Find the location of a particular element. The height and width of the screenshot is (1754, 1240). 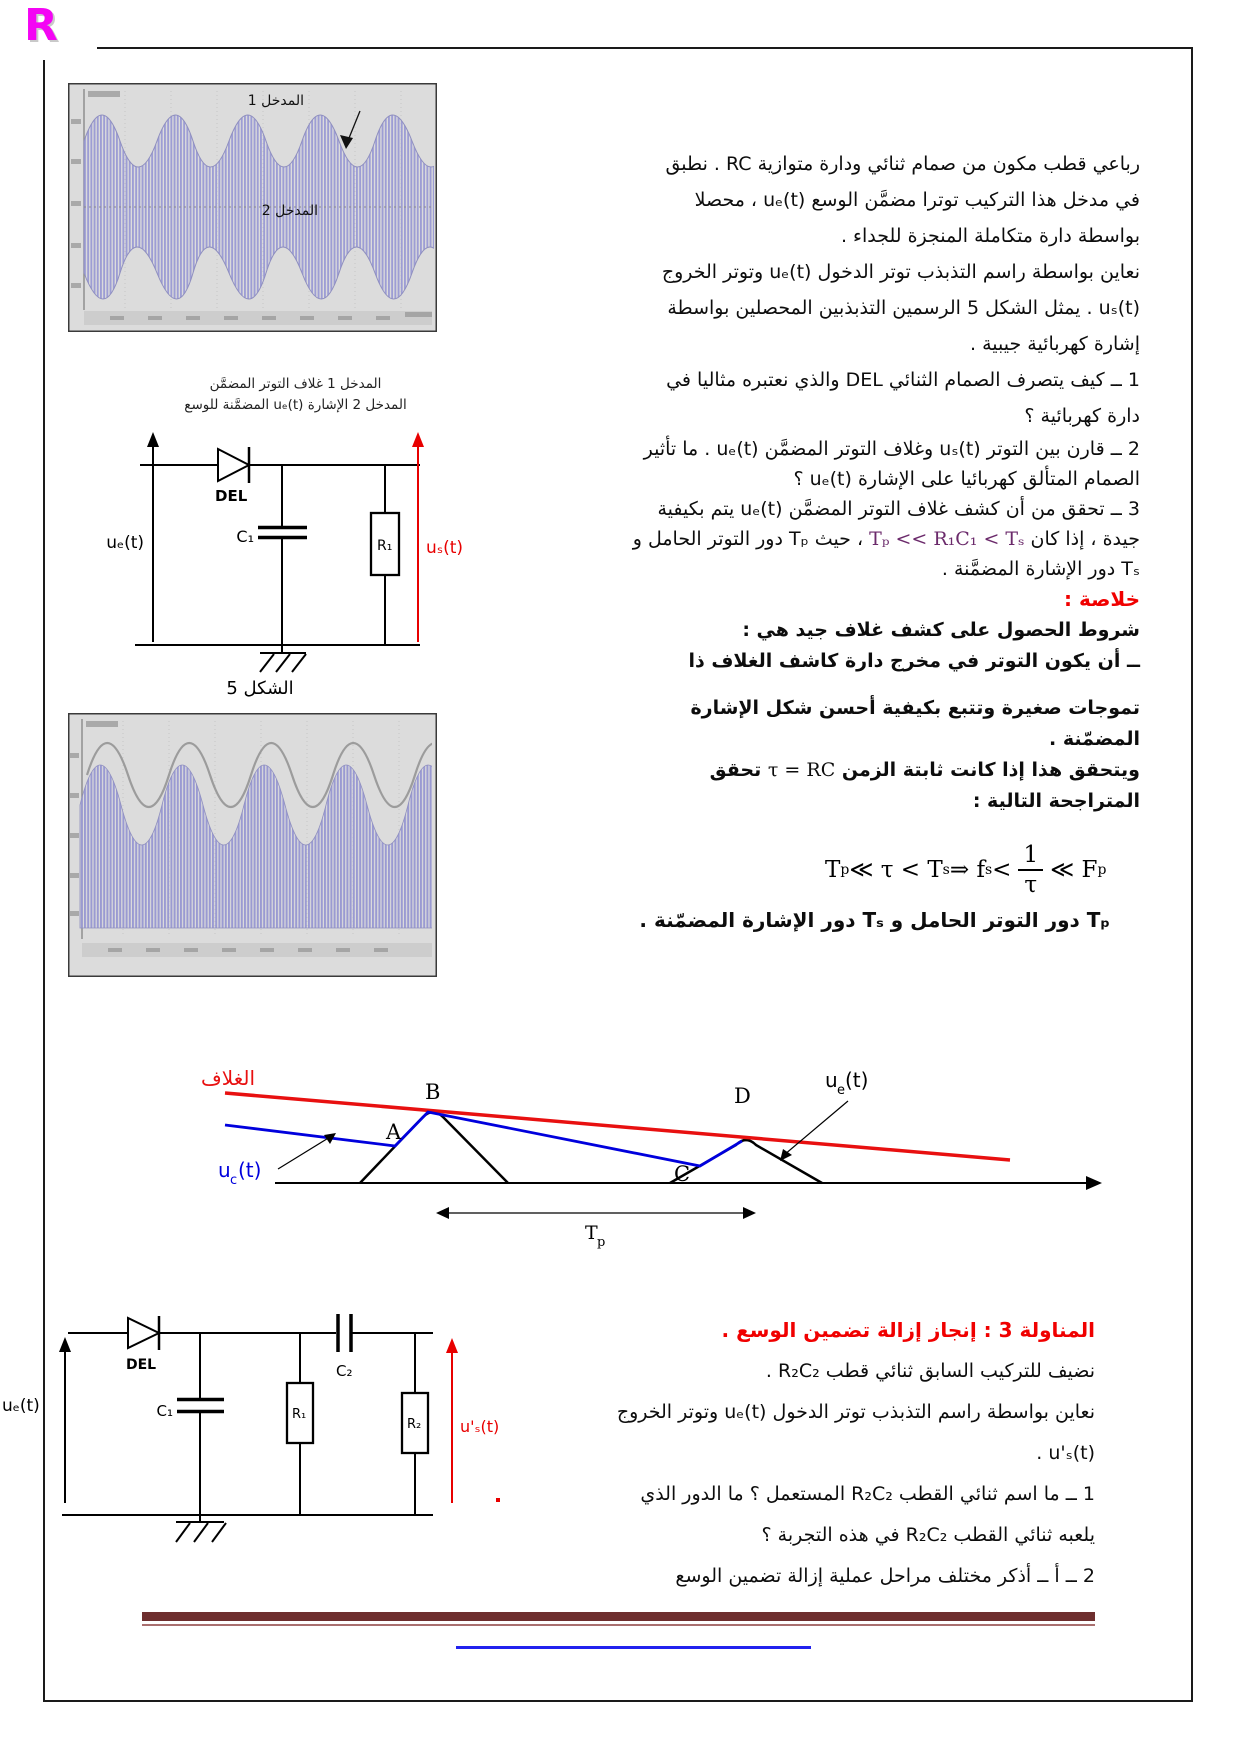

text-segment: ويتحقق هذا إذا كانت ثابتة الزمن is located at coordinates (987, 770).